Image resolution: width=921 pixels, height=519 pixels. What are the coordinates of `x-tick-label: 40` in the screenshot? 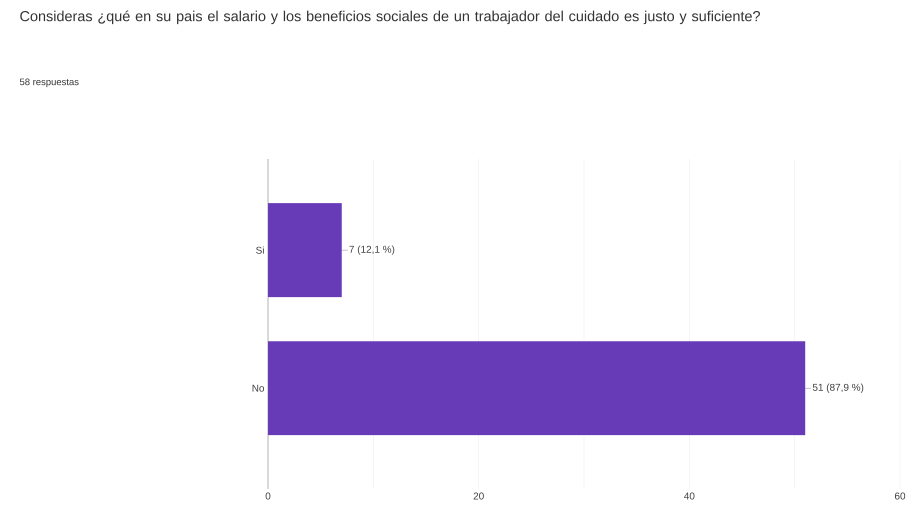 It's located at (689, 496).